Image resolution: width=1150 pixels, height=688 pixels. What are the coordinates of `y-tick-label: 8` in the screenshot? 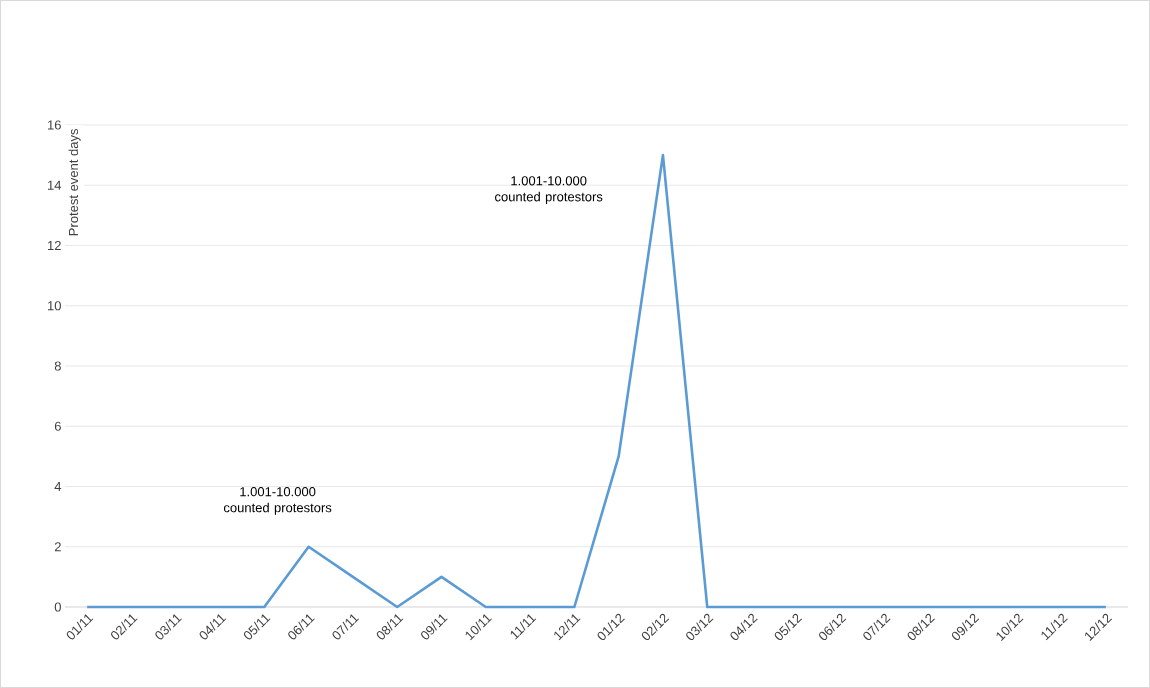 It's located at (57, 366).